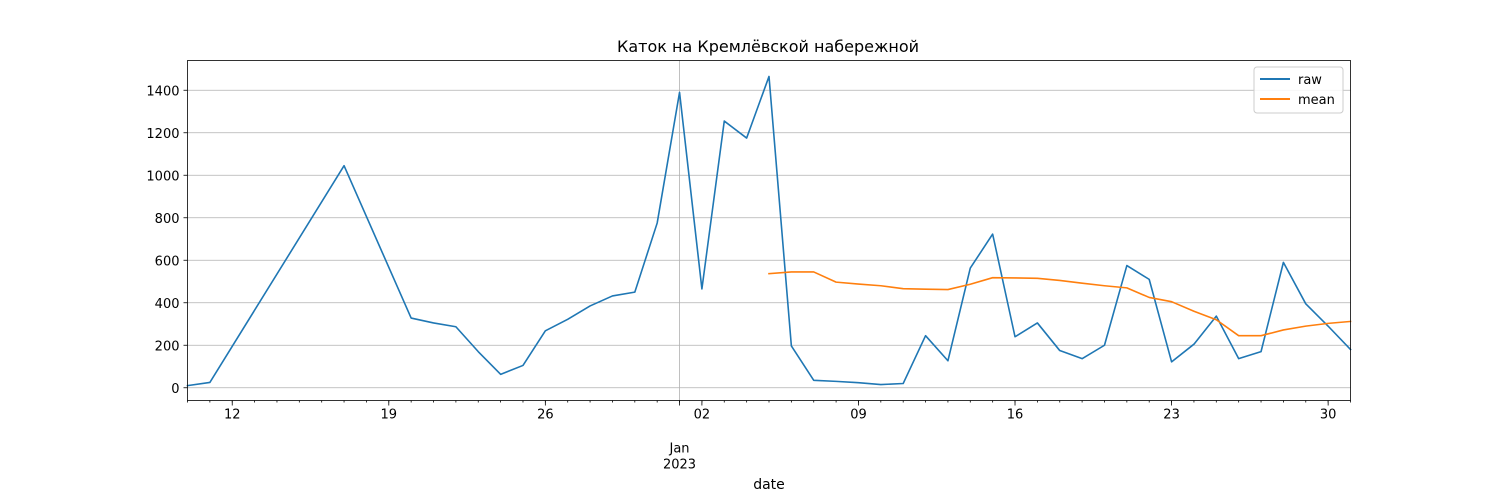 Image resolution: width=1500 pixels, height=500 pixels. Describe the element at coordinates (175, 389) in the screenshot. I see `y-tick-label: 0` at that location.